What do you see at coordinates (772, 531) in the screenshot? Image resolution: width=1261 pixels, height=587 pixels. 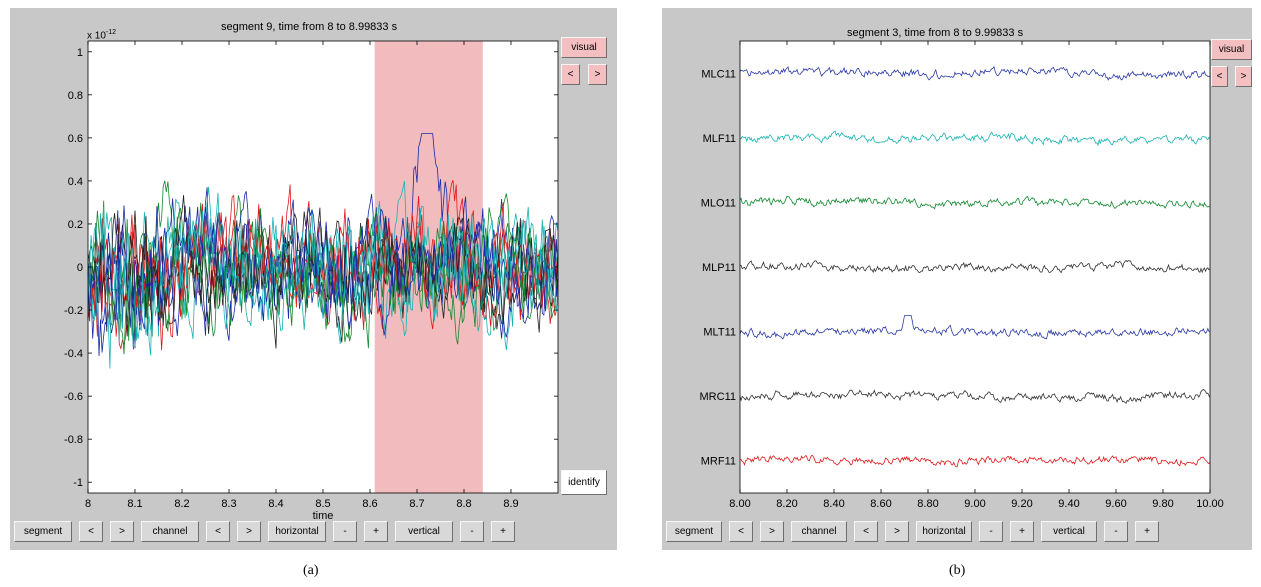 I see `toolbar-b-button-2: >` at bounding box center [772, 531].